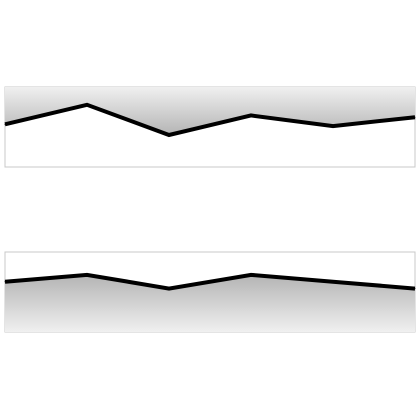  What do you see at coordinates (210, 303) in the screenshot?
I see `area-fill` at bounding box center [210, 303].